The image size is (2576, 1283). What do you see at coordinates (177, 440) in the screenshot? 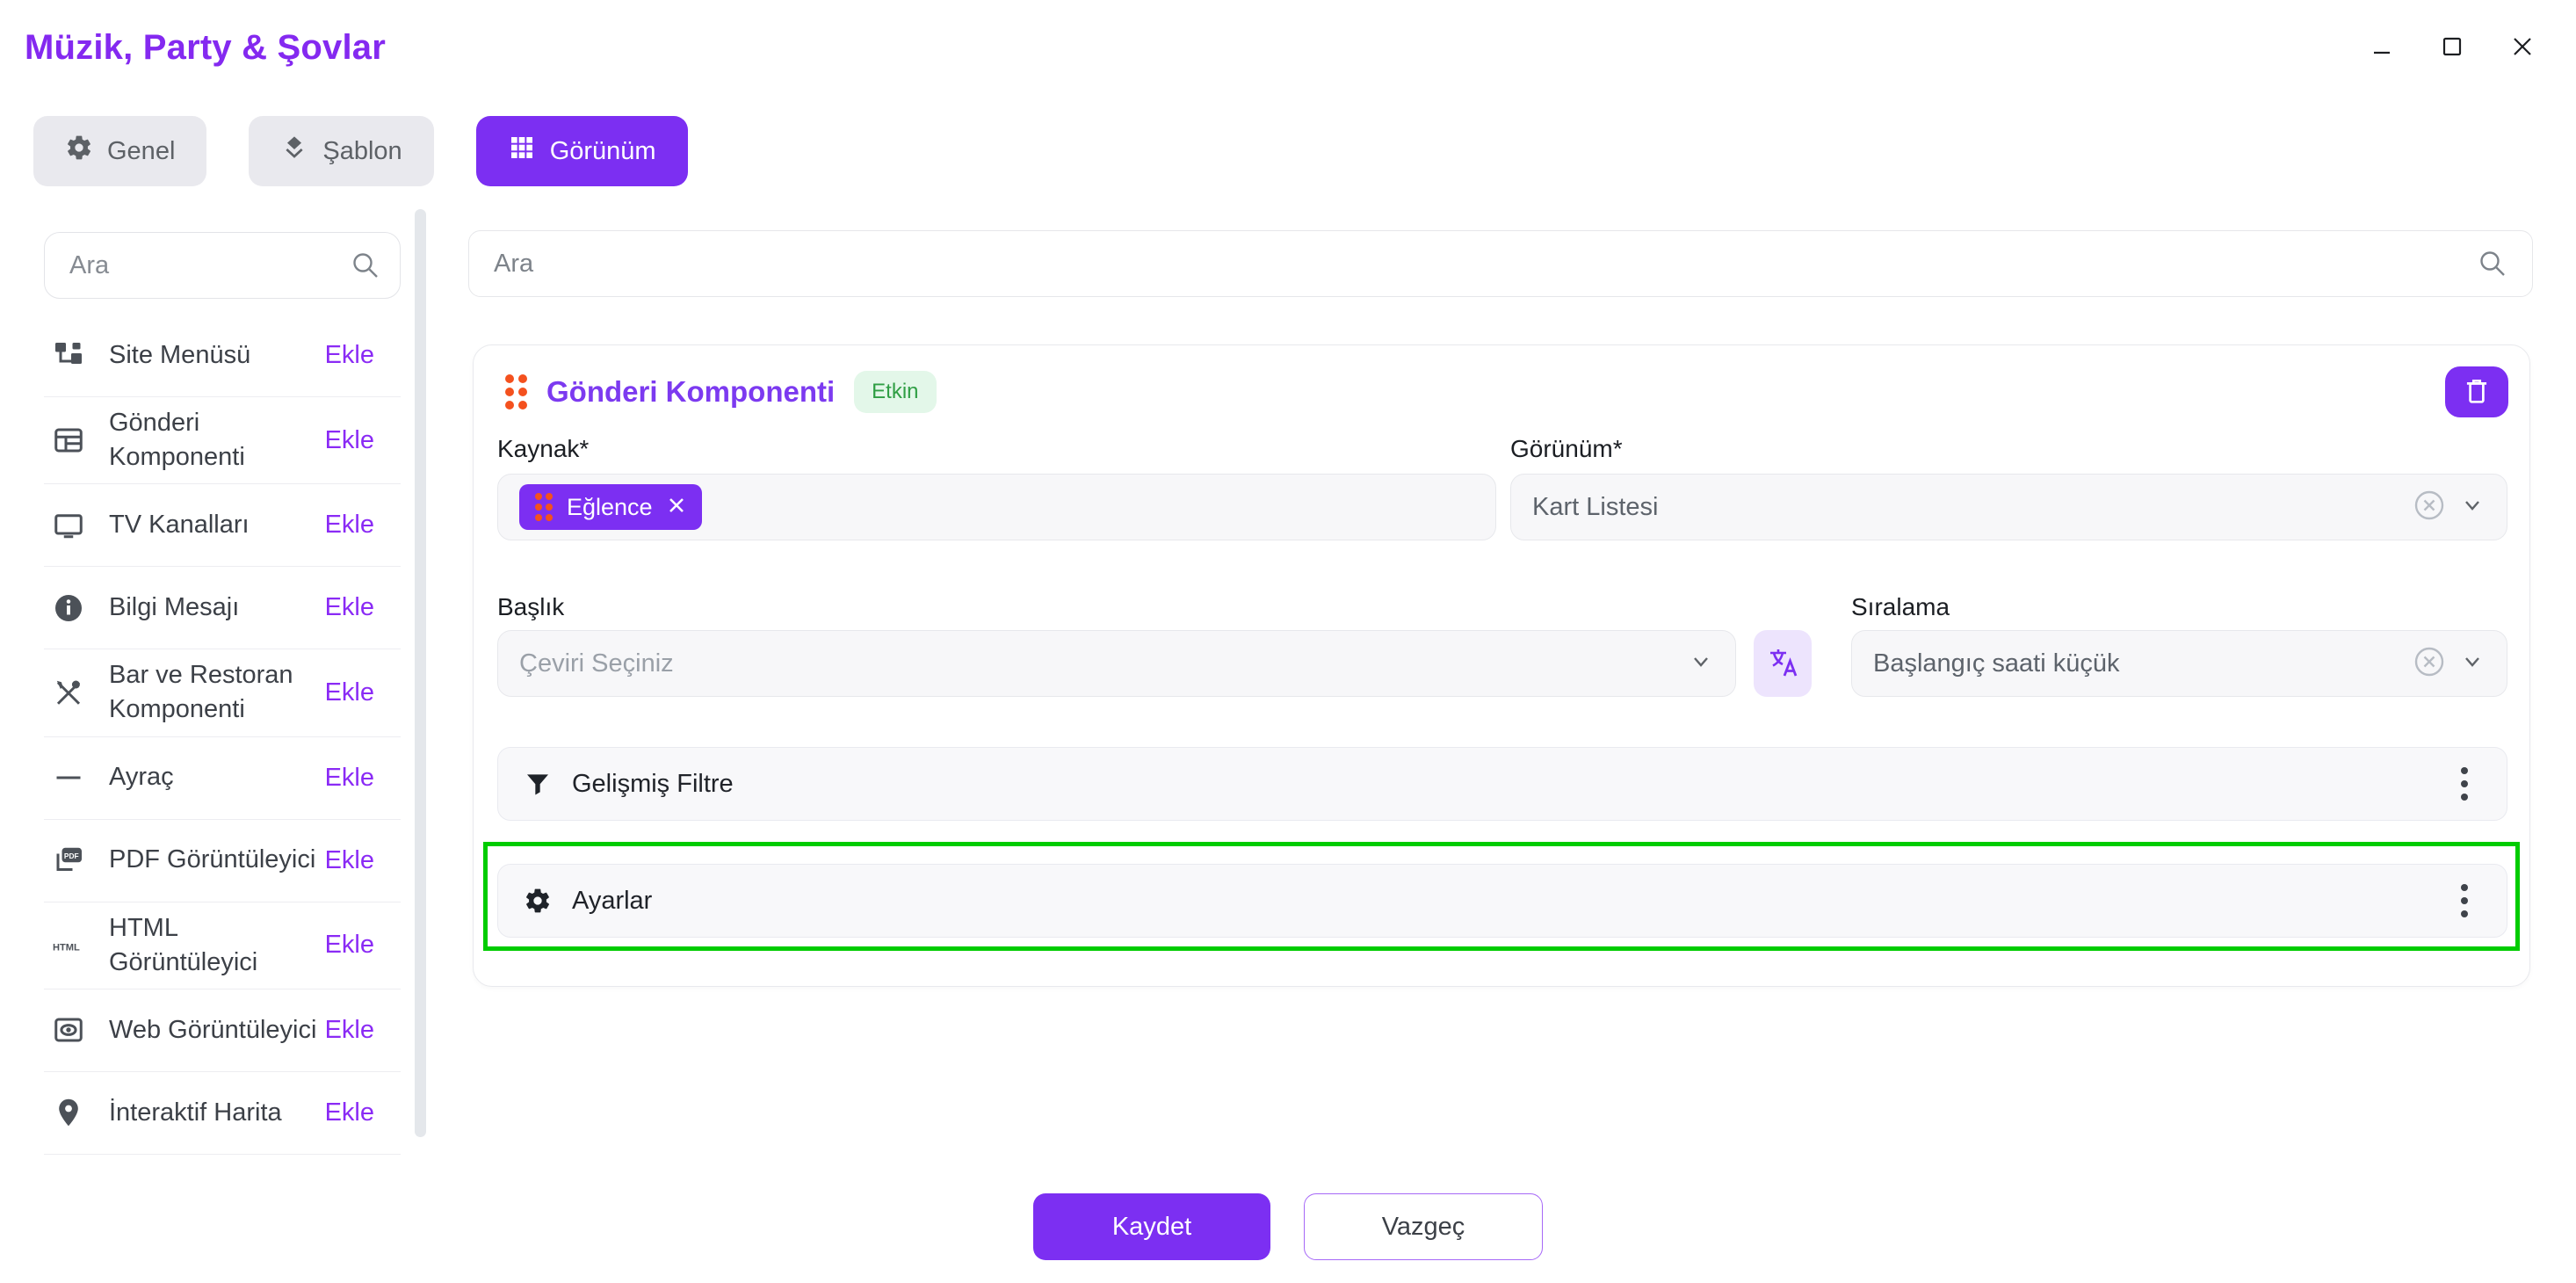
I see `sidebar-item-label: Gönderi Komponenti` at bounding box center [177, 440].